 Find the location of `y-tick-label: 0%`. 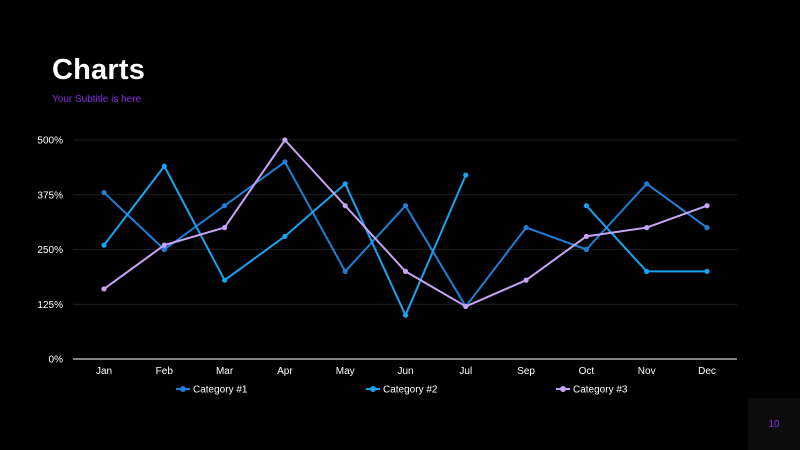

y-tick-label: 0% is located at coordinates (56, 360).